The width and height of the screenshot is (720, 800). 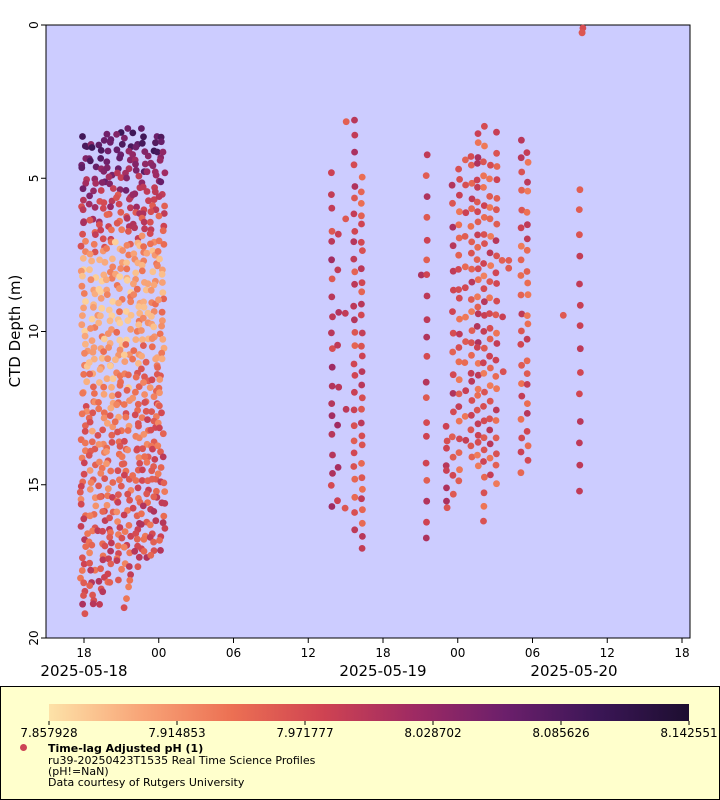 I want to click on x-tick-label: 06, so click(x=233, y=653).